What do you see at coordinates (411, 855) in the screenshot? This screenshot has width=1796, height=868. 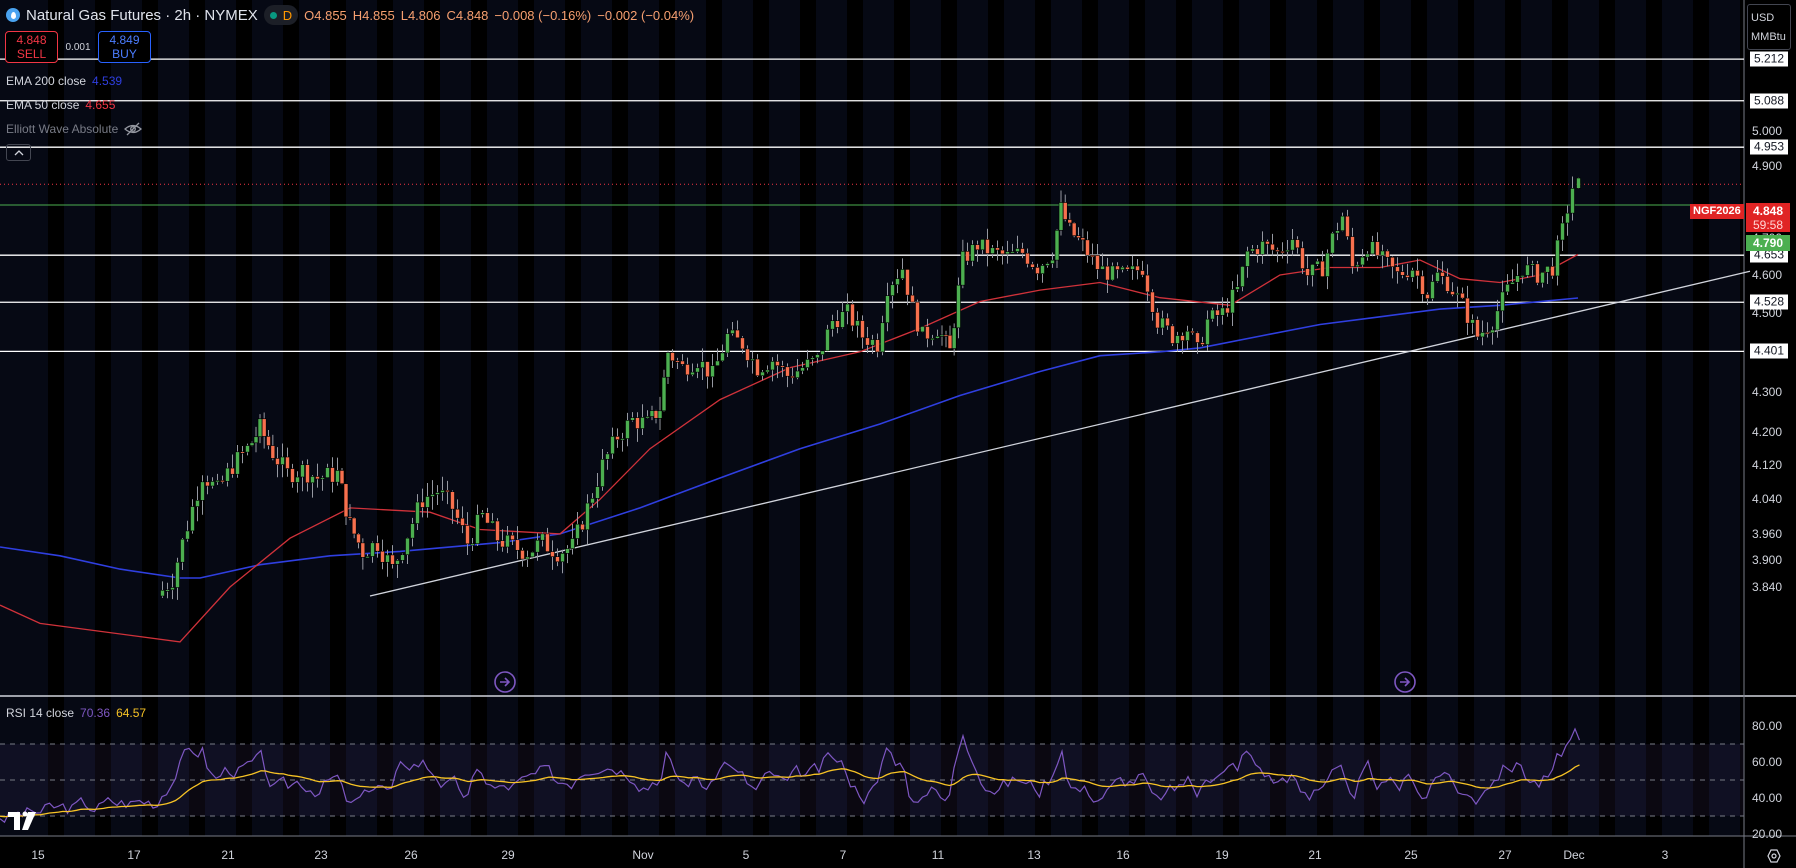 I see `time-tick-label: 26` at bounding box center [411, 855].